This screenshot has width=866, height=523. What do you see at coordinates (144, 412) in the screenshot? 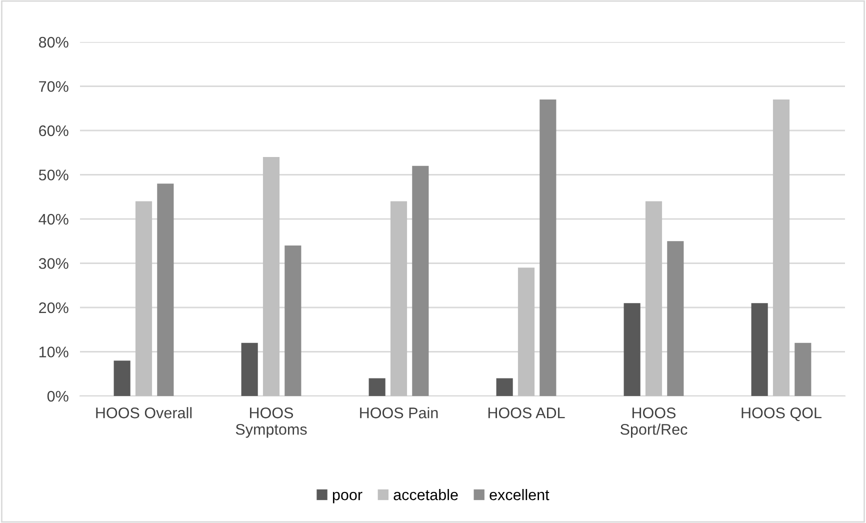
I see `x-tick-label: HOOS Overall` at bounding box center [144, 412].